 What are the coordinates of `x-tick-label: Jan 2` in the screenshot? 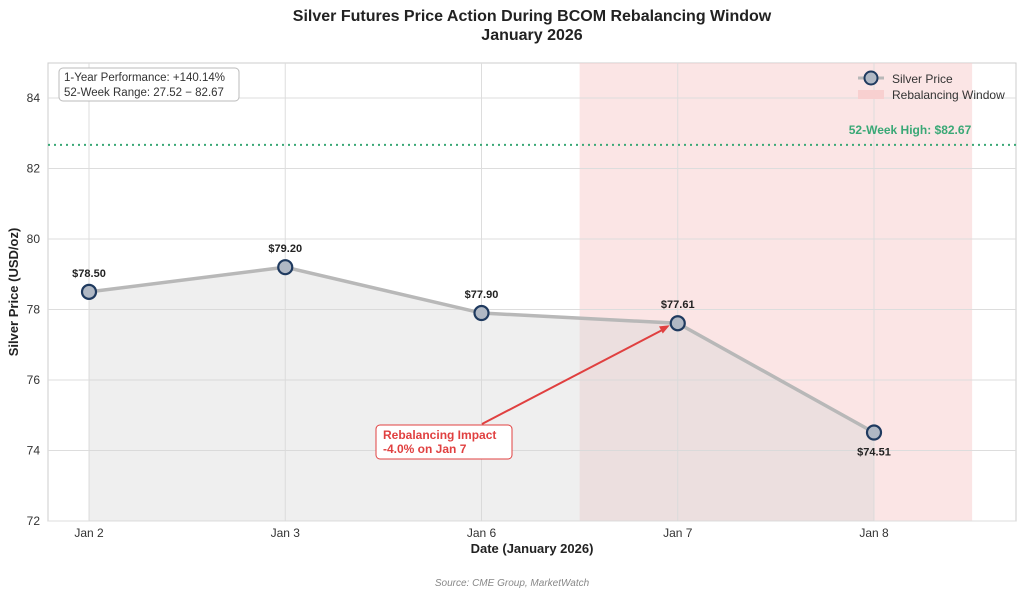 It's located at (89, 533).